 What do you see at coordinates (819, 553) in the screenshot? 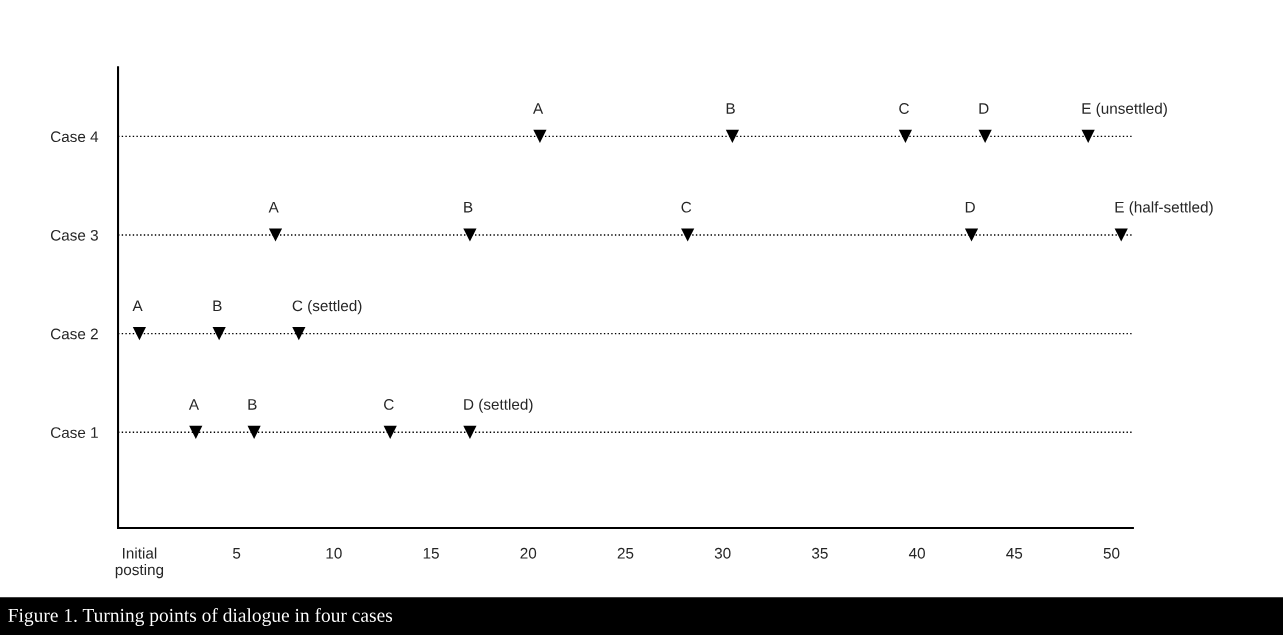
I see `x-tick-label: 35` at bounding box center [819, 553].